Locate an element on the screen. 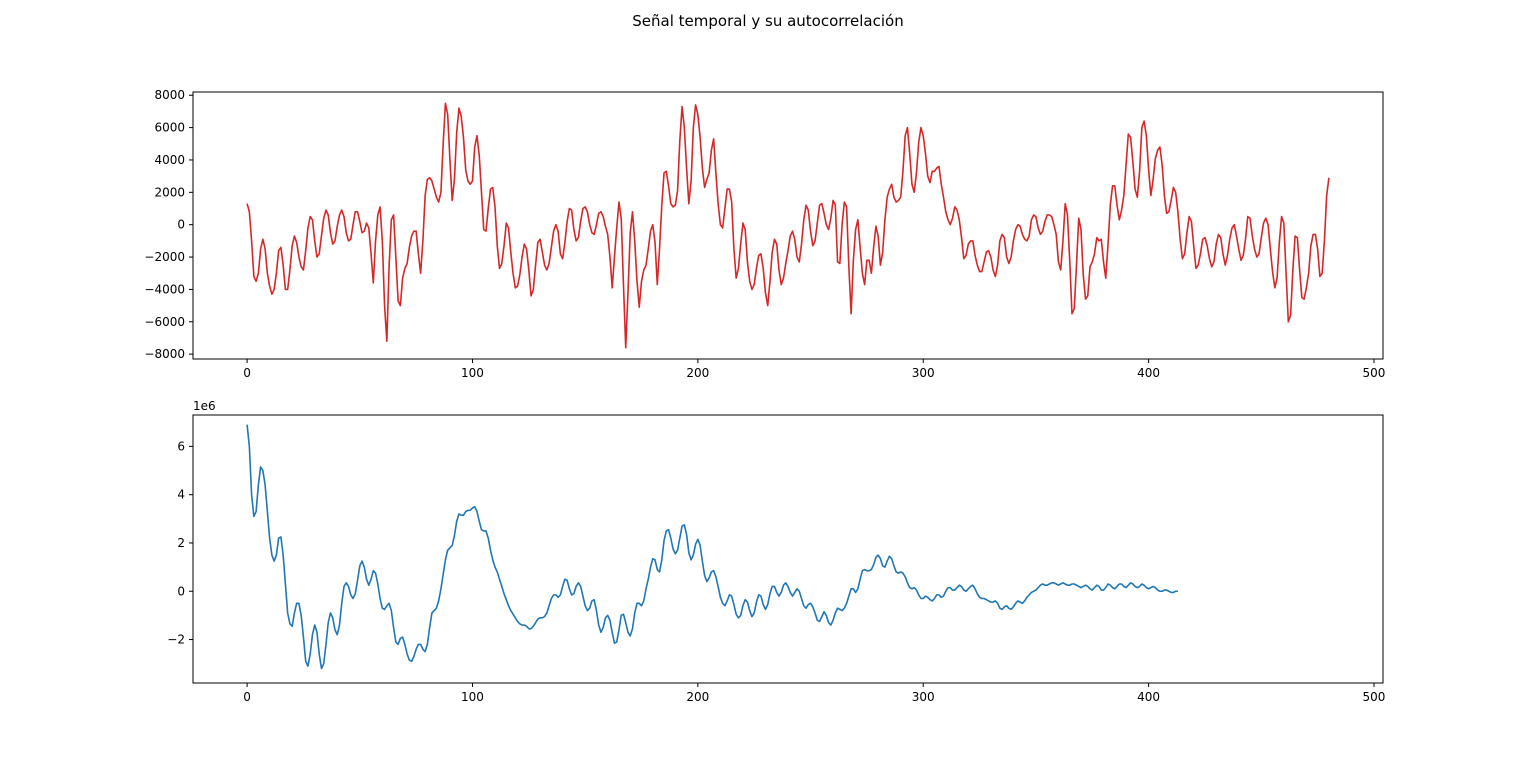 The image size is (1536, 767). y-tick-label: −2000 is located at coordinates (164, 257).